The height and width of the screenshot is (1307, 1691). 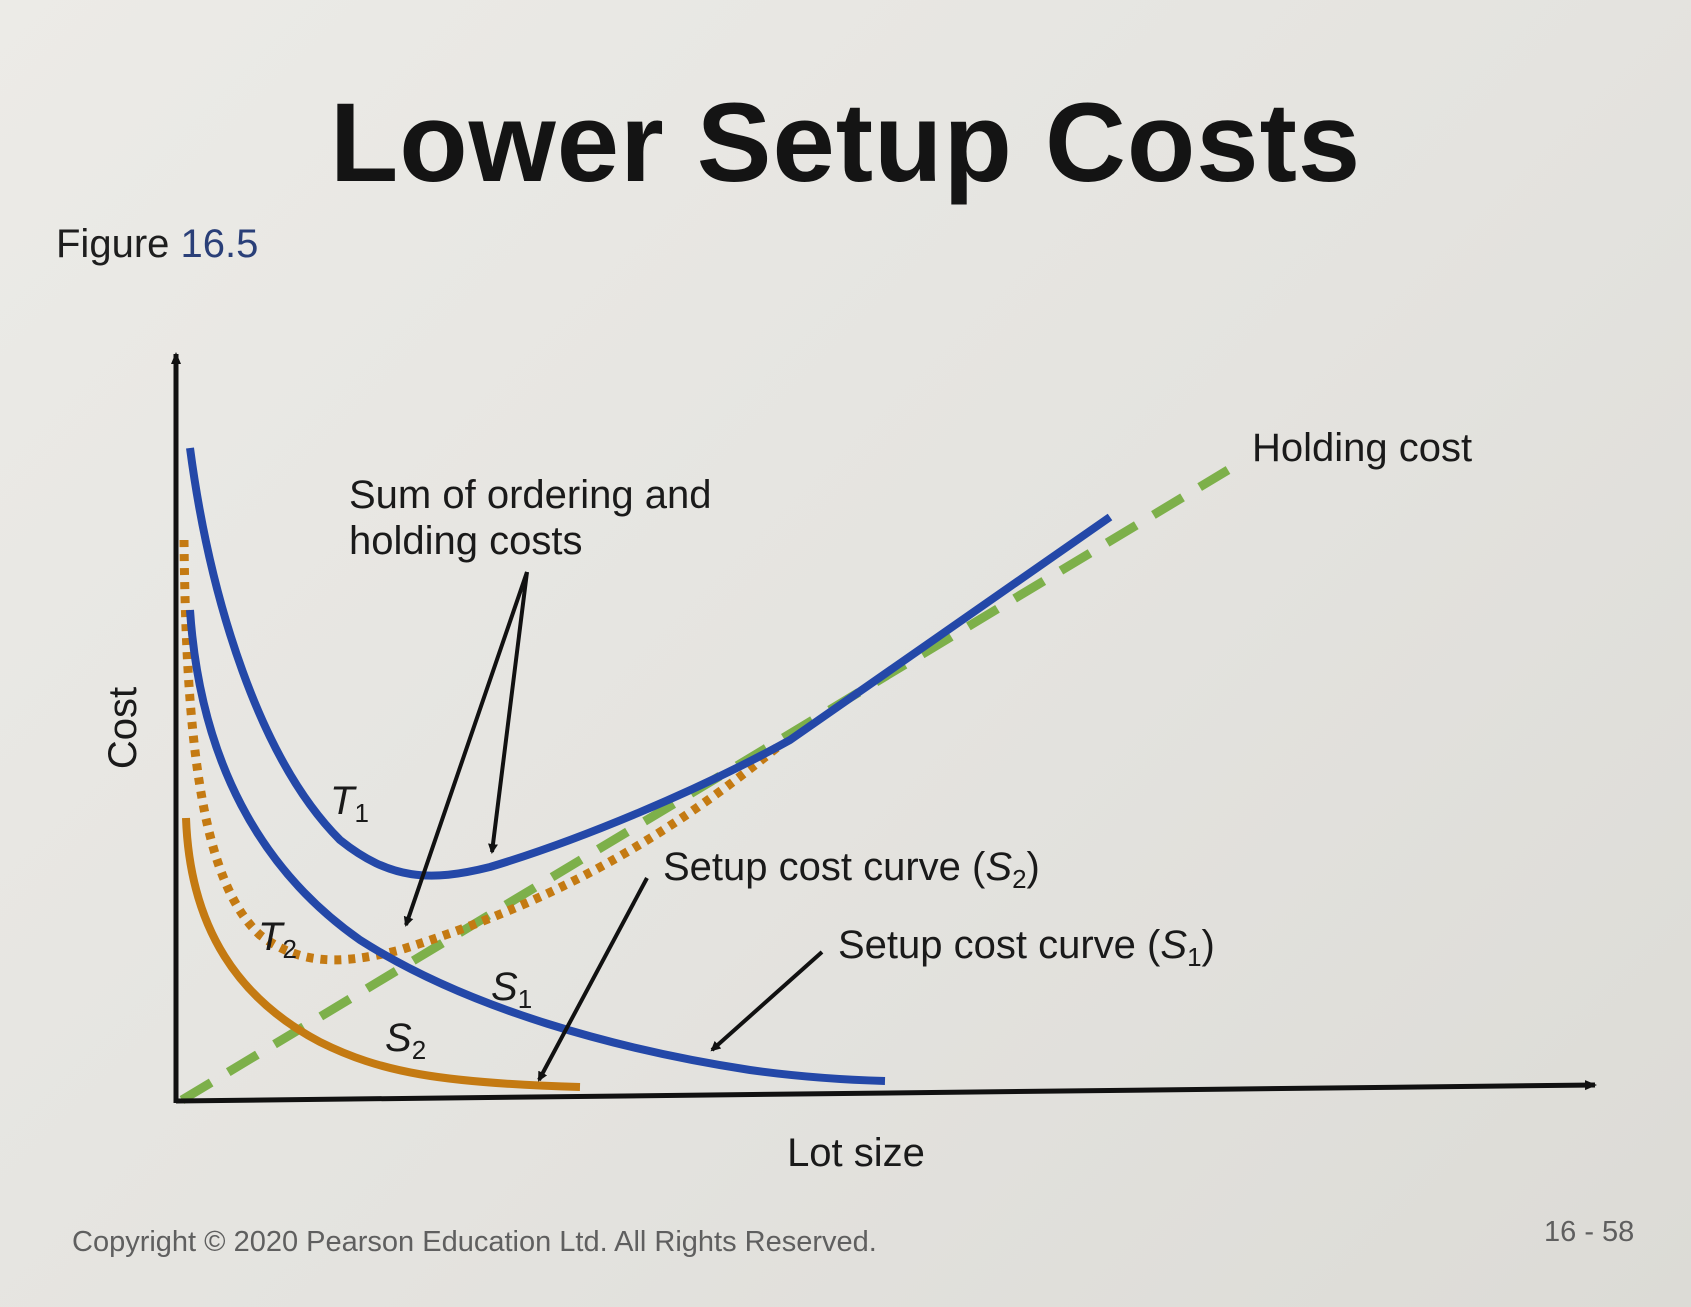 I want to click on curve-label-s2: S2, so click(x=405, y=1040).